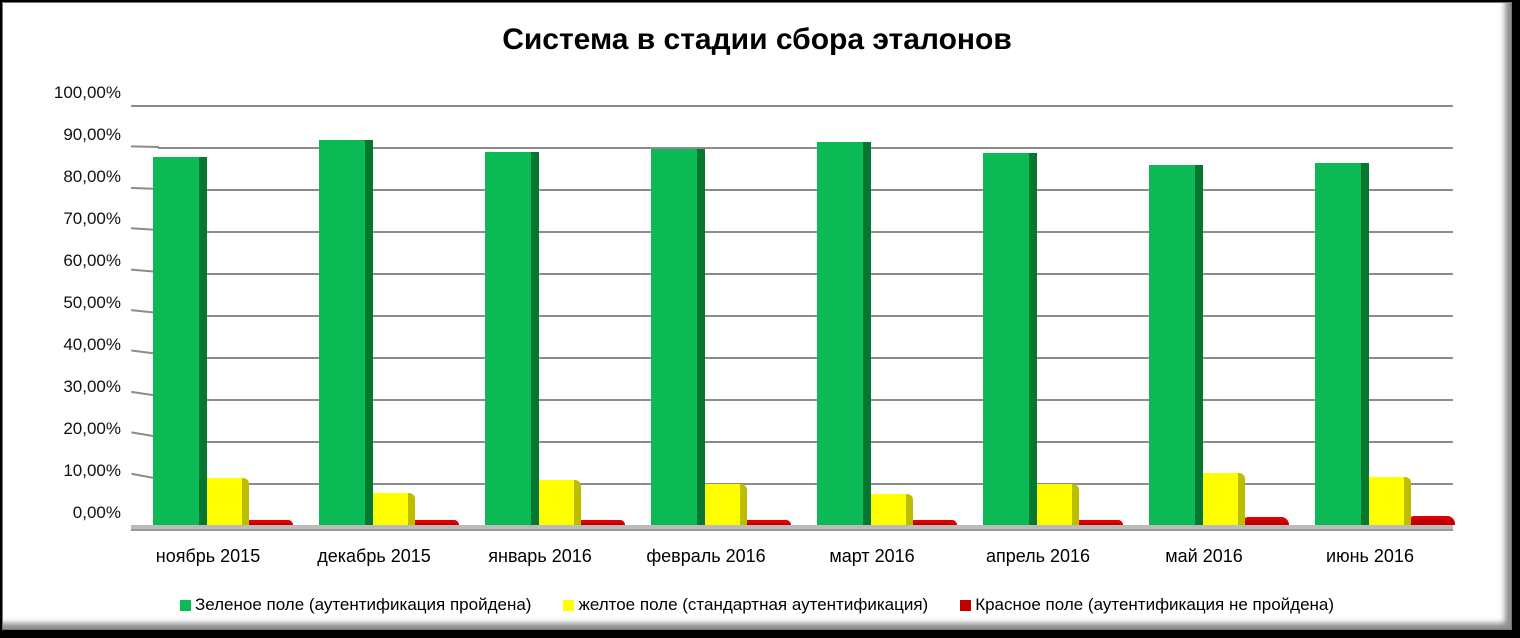 The width and height of the screenshot is (1520, 638). What do you see at coordinates (753, 604) in the screenshot?
I see `legend-label: желтое поле (стандартная аутентификация)` at bounding box center [753, 604].